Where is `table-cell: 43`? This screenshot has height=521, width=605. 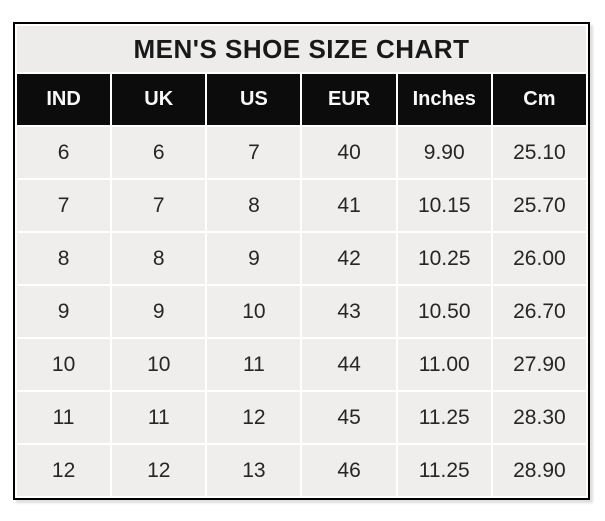
table-cell: 43 is located at coordinates (349, 311).